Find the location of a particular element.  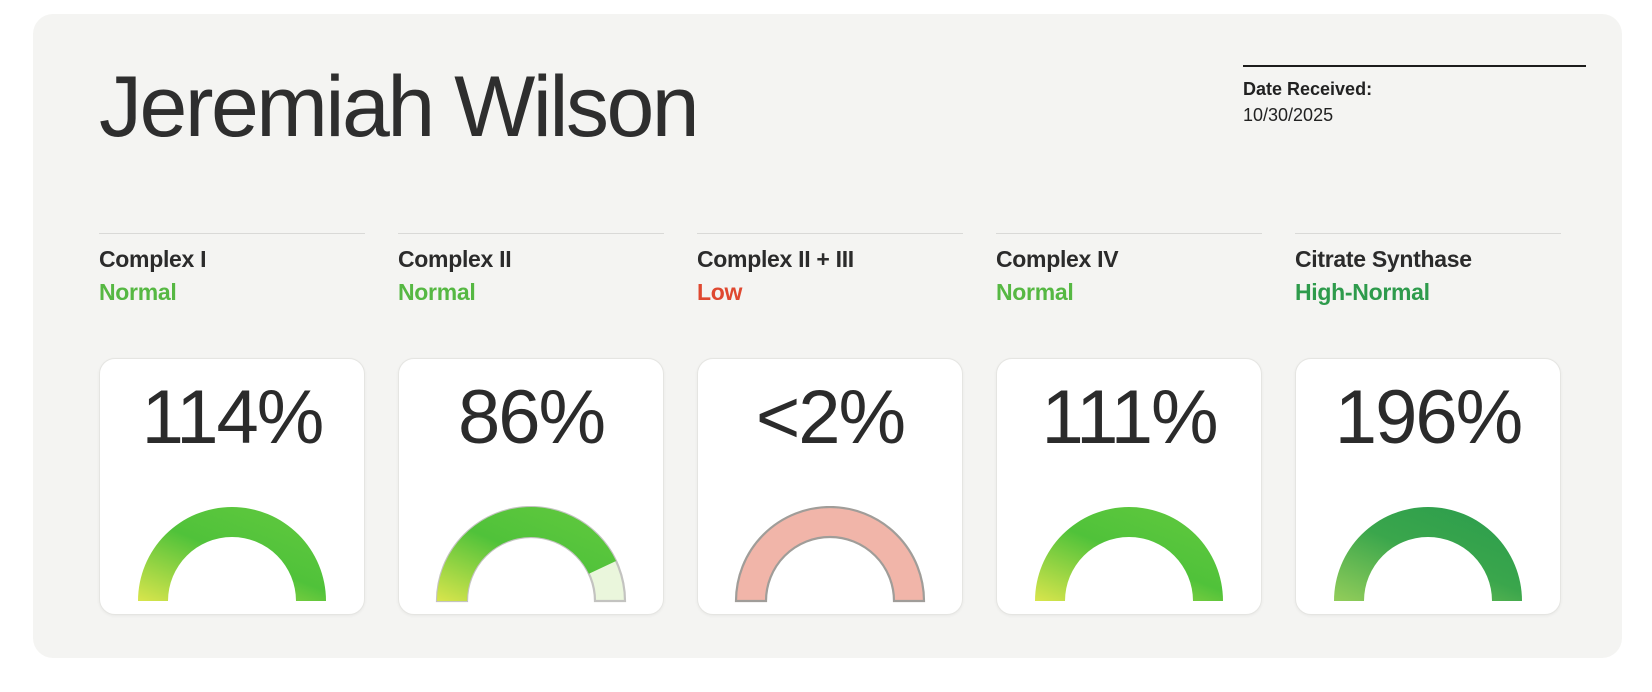

result-card: 196% is located at coordinates (1428, 486).